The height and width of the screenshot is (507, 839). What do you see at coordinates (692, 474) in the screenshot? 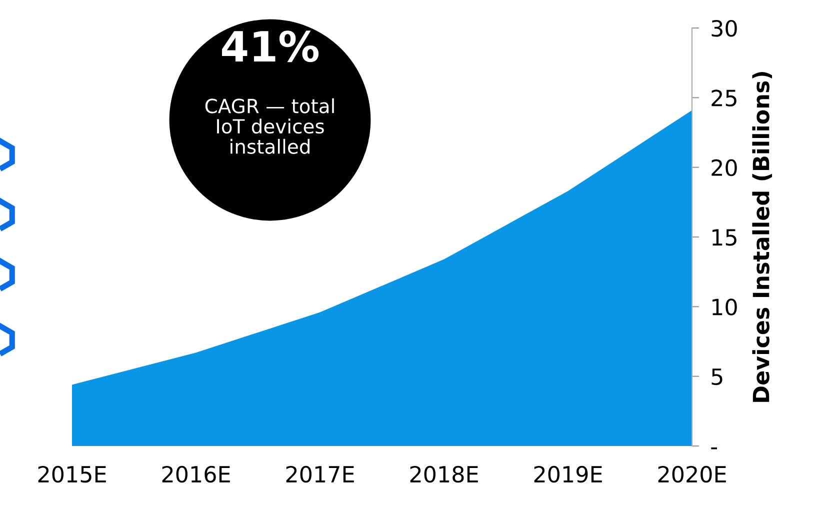
I see `x-tick-label: 2020E` at bounding box center [692, 474].